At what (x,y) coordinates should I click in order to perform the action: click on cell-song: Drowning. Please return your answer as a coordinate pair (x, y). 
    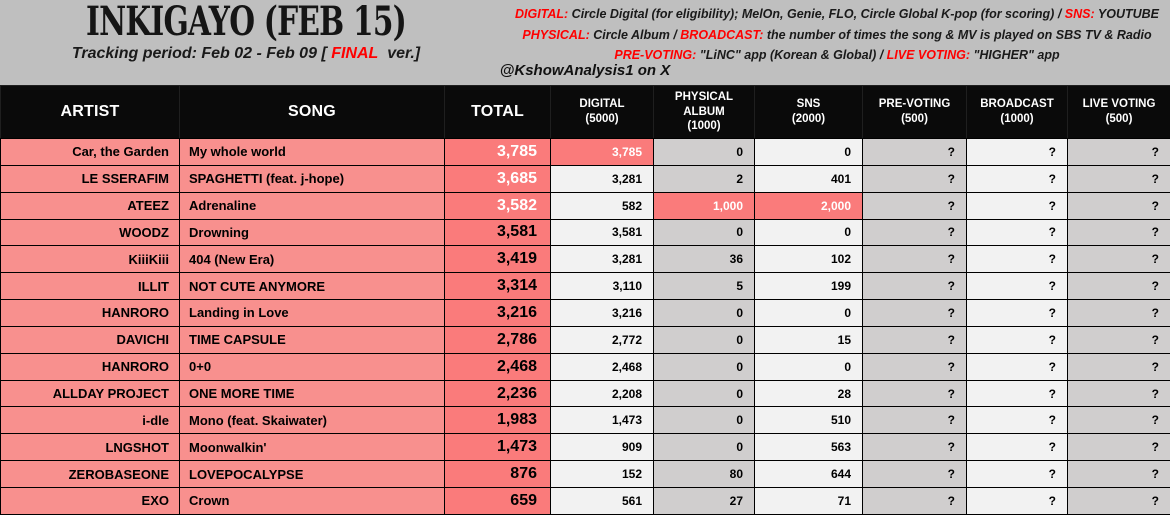
    Looking at the image, I should click on (312, 232).